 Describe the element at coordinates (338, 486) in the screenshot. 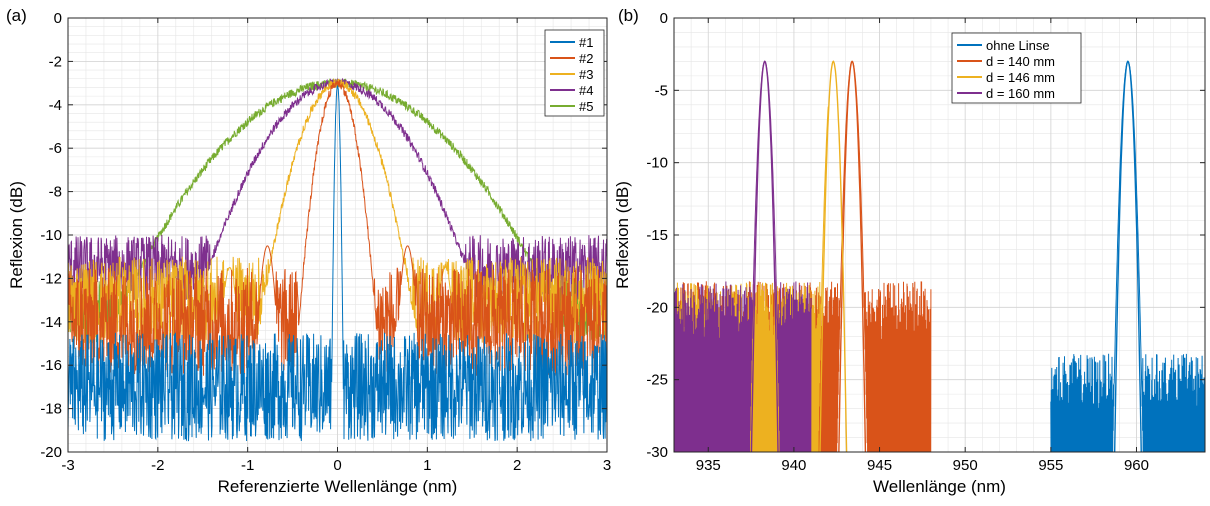

I see `chart-a-x-axis-title: Referenzierte Wellenlänge (nm)` at that location.